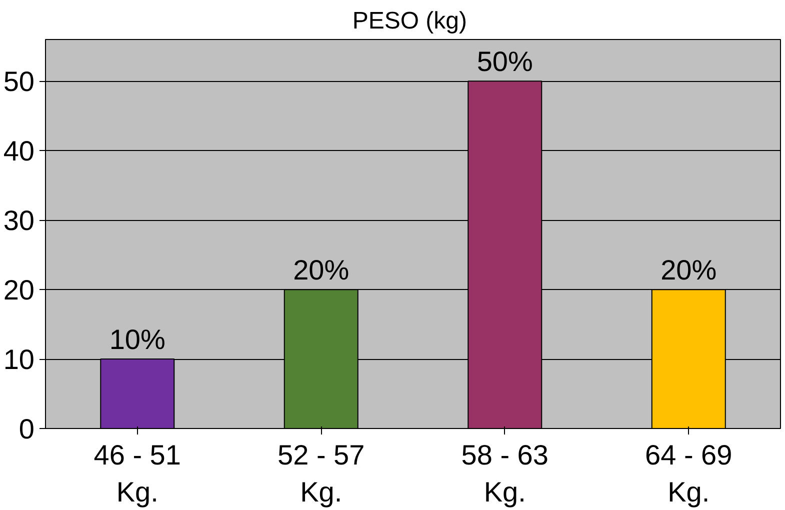  What do you see at coordinates (504, 62) in the screenshot?
I see `data-label: 50%` at bounding box center [504, 62].